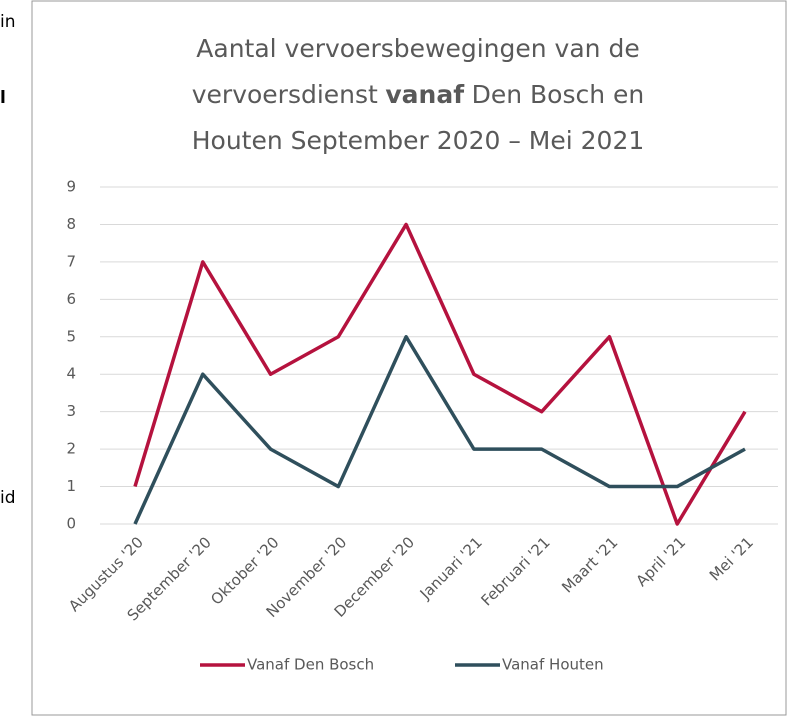  What do you see at coordinates (71, 524) in the screenshot?
I see `y-tick-label: 0` at bounding box center [71, 524].